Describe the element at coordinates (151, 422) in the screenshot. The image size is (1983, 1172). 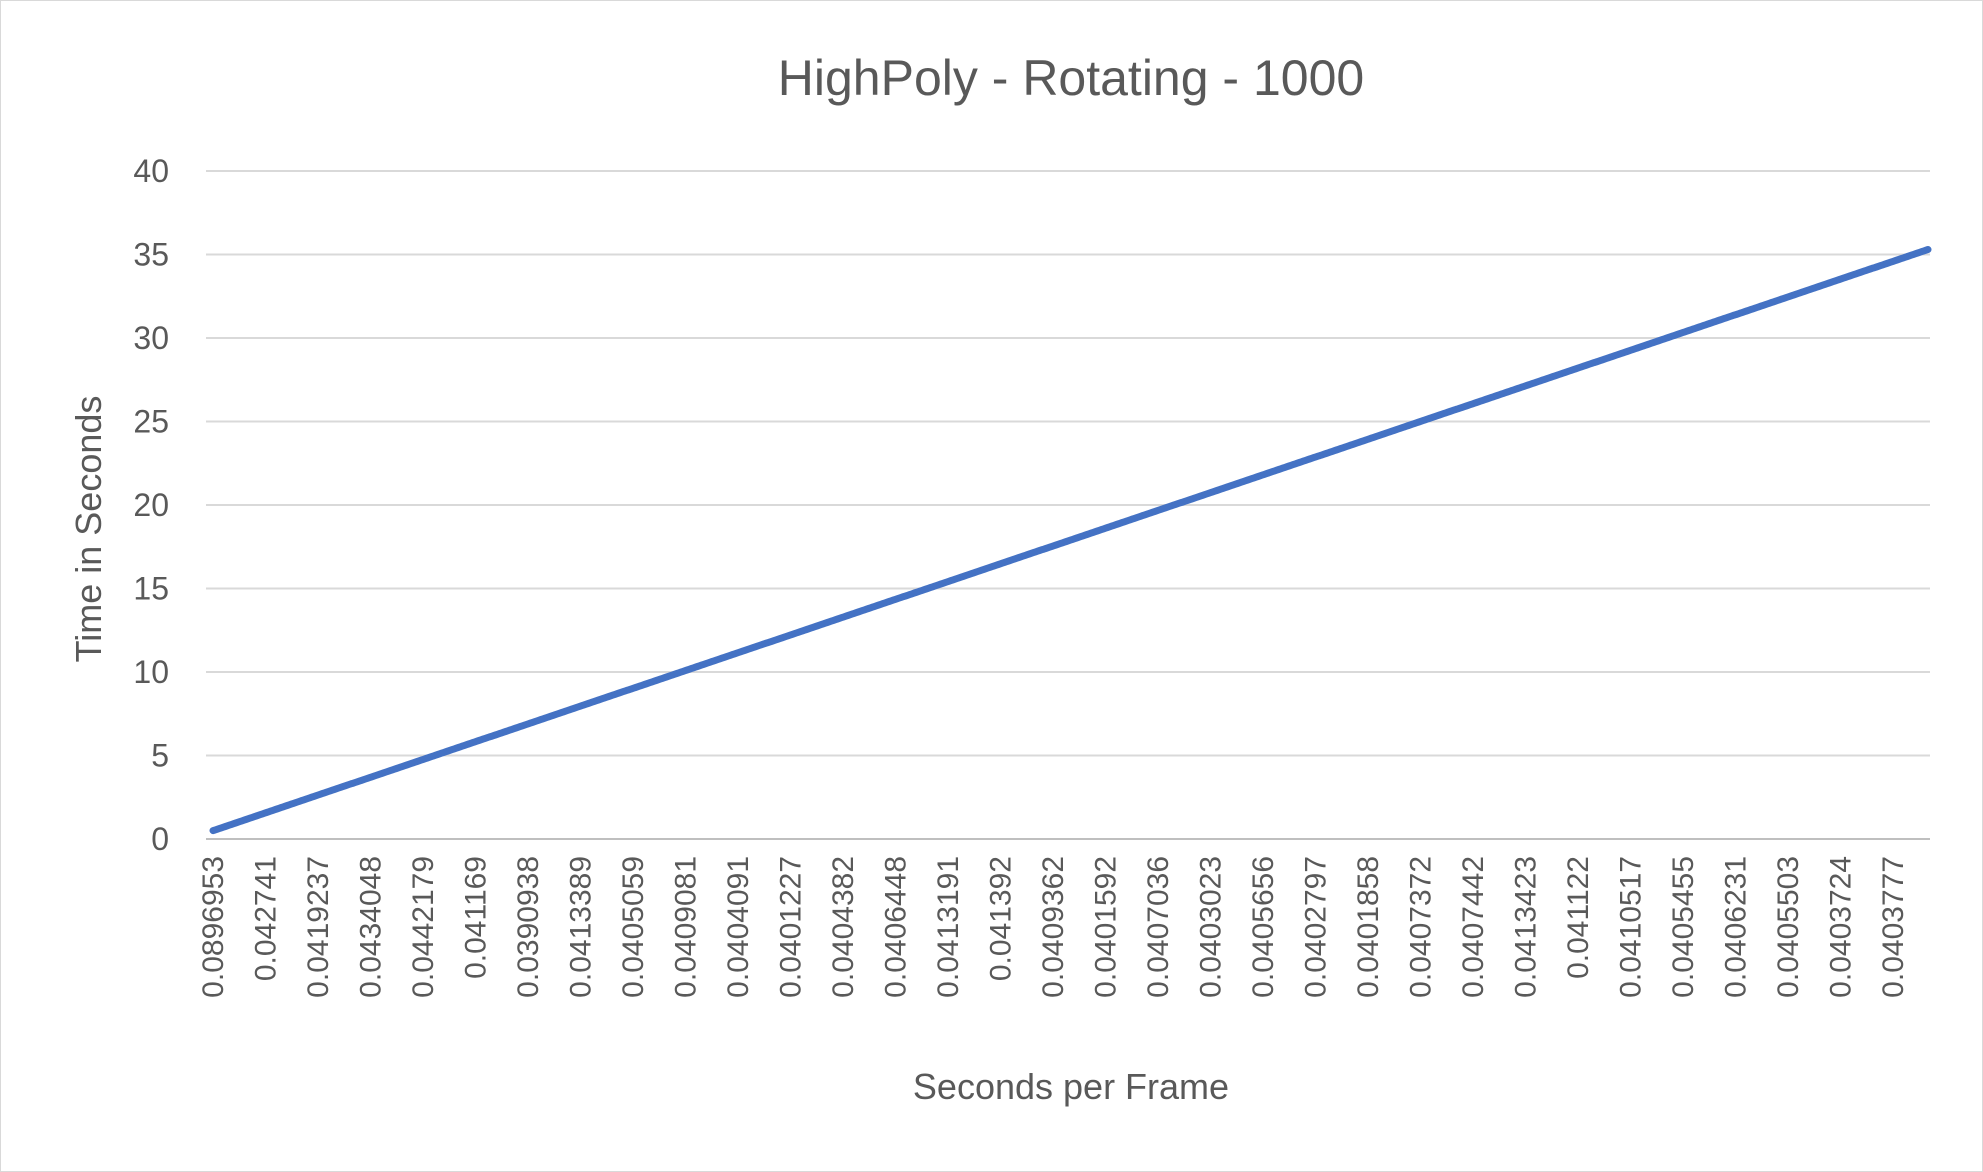
I see `y-tick-label: 25` at that location.